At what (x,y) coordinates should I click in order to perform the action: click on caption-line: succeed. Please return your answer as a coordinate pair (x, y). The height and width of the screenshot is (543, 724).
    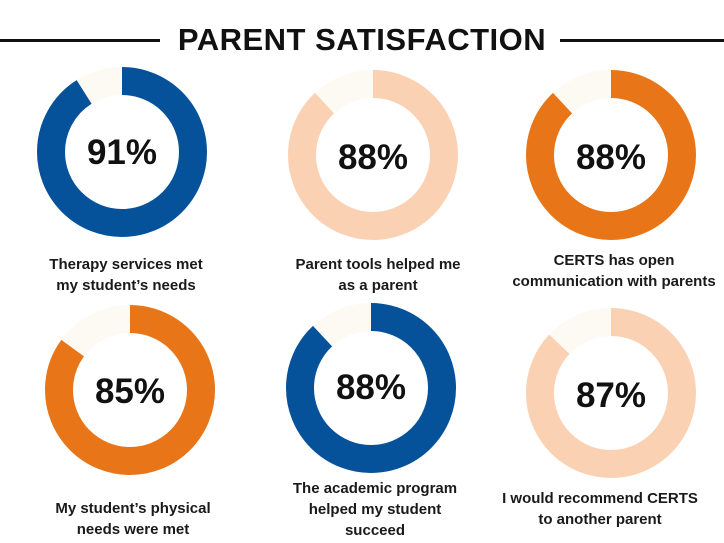
    Looking at the image, I should click on (375, 530).